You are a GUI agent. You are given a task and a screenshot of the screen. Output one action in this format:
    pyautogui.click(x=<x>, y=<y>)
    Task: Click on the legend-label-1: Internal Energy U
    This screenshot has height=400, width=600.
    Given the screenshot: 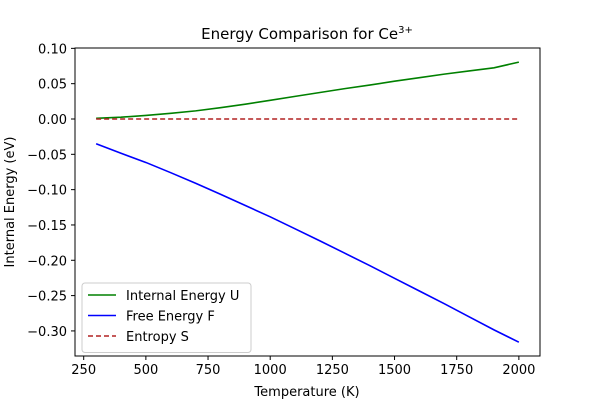 What is the action you would take?
    pyautogui.click(x=182, y=296)
    